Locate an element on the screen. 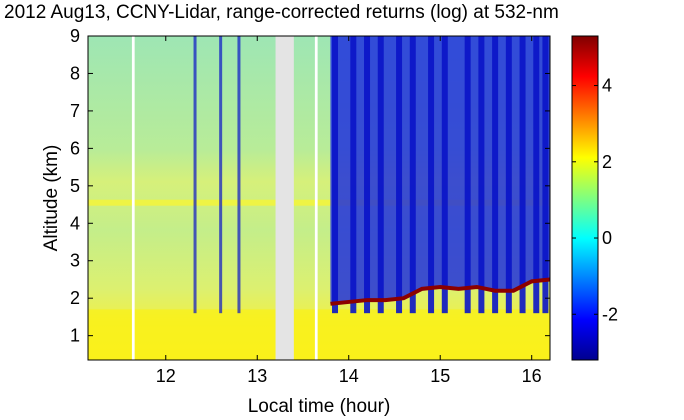 Image resolution: width=684 pixels, height=420 pixels. y-tick-label: 9 is located at coordinates (75, 36).